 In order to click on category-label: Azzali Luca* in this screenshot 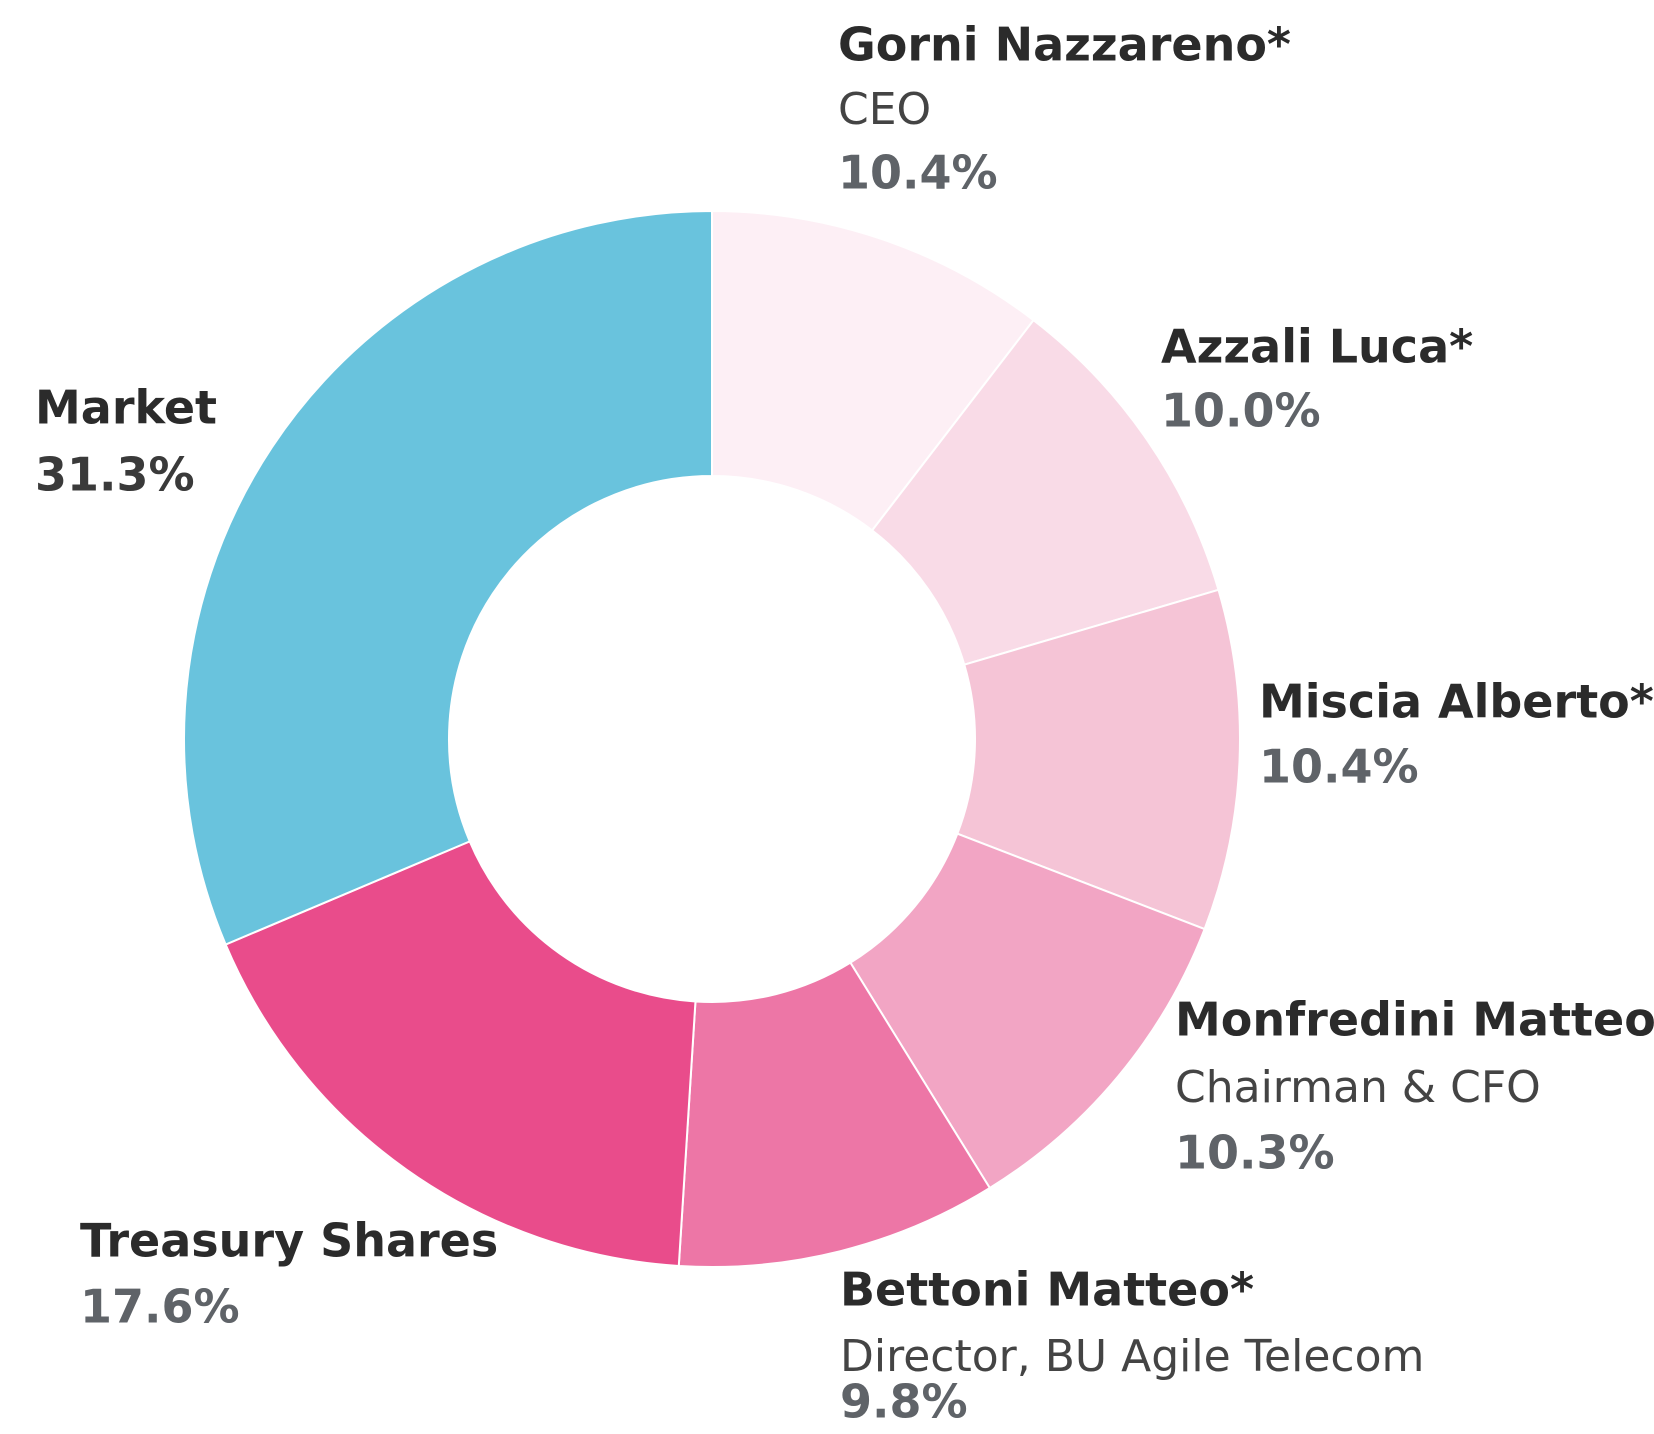, I will do `click(1317, 347)`.